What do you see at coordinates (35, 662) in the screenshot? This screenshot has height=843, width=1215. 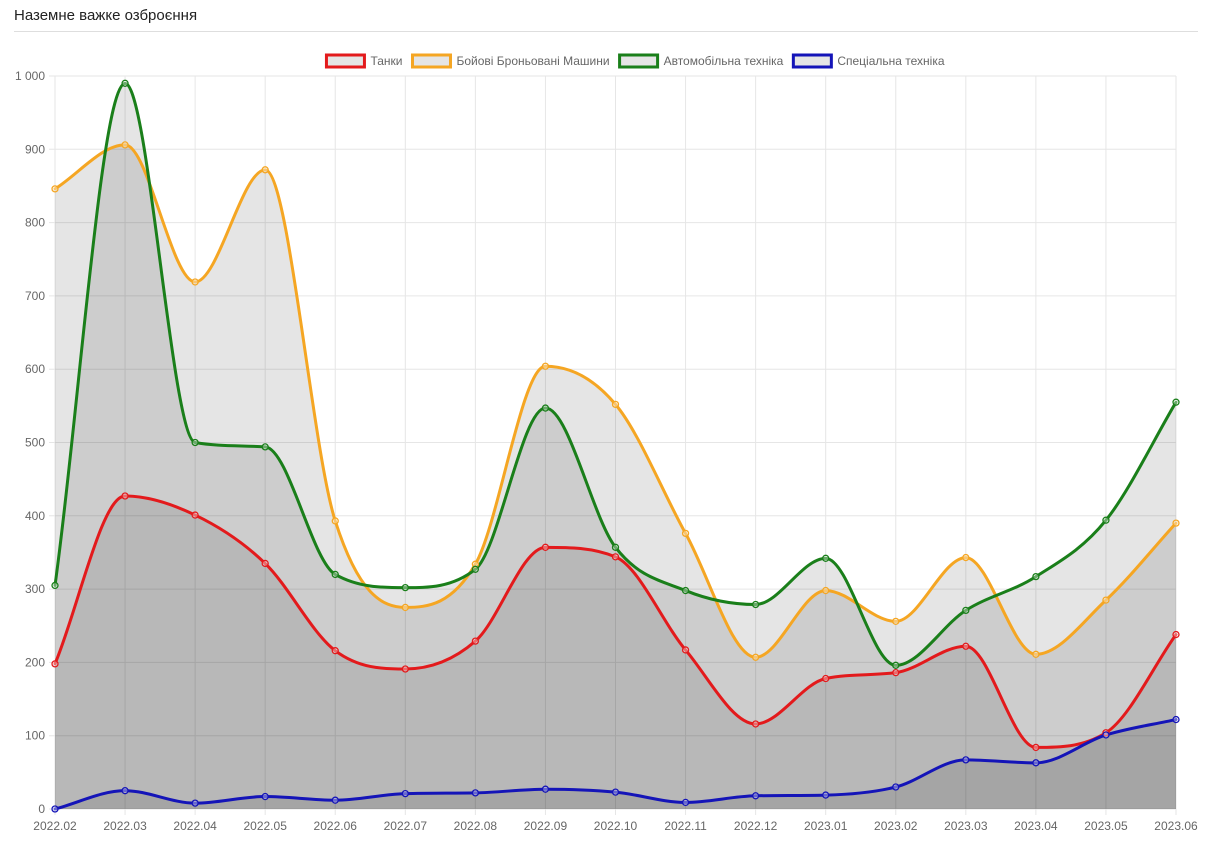 I see `y-tick-label: 200` at bounding box center [35, 662].